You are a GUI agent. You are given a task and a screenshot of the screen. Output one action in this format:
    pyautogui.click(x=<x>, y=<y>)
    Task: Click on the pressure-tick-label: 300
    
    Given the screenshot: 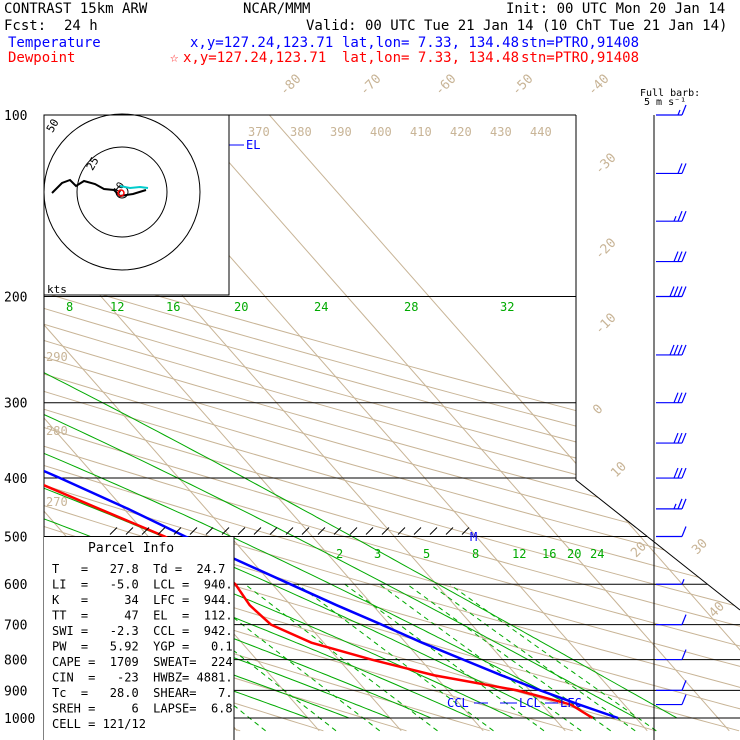 What is the action you would take?
    pyautogui.click(x=15, y=404)
    